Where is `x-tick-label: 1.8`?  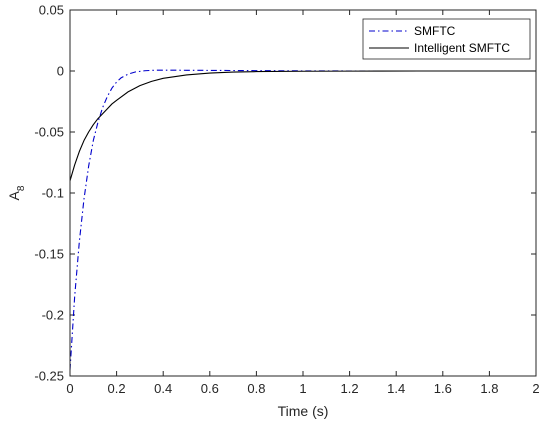
x-tick-label: 1.8 is located at coordinates (489, 388).